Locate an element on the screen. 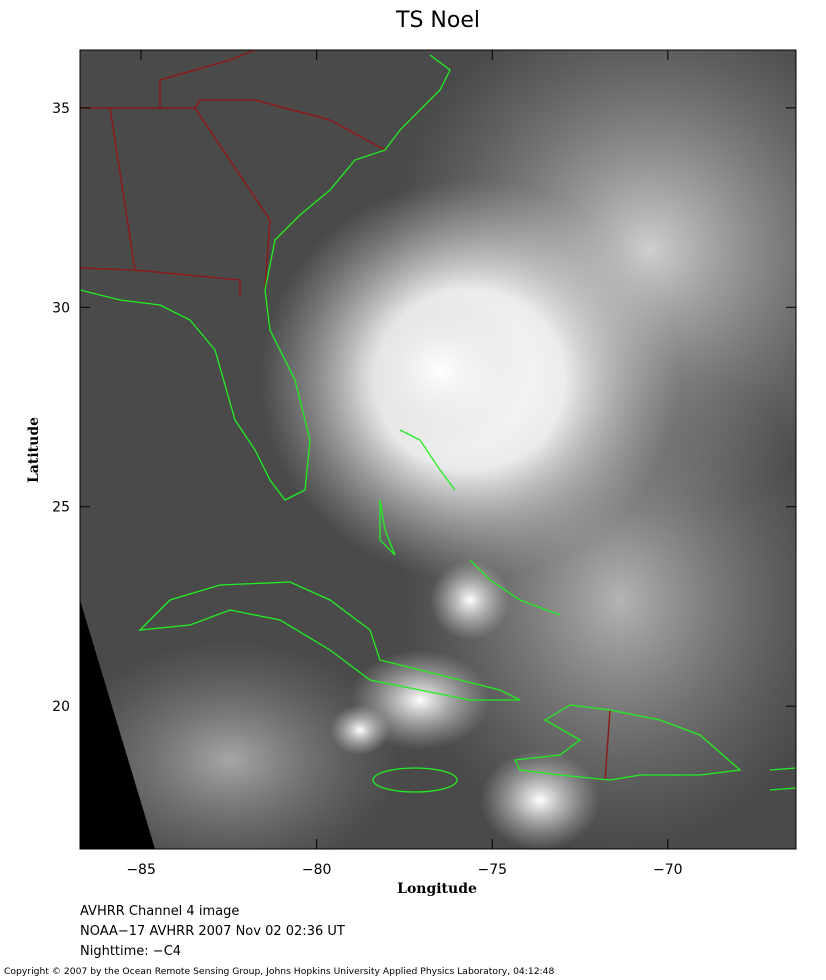 This screenshot has width=826, height=980. y-axis-label: Latitude is located at coordinates (34, 450).